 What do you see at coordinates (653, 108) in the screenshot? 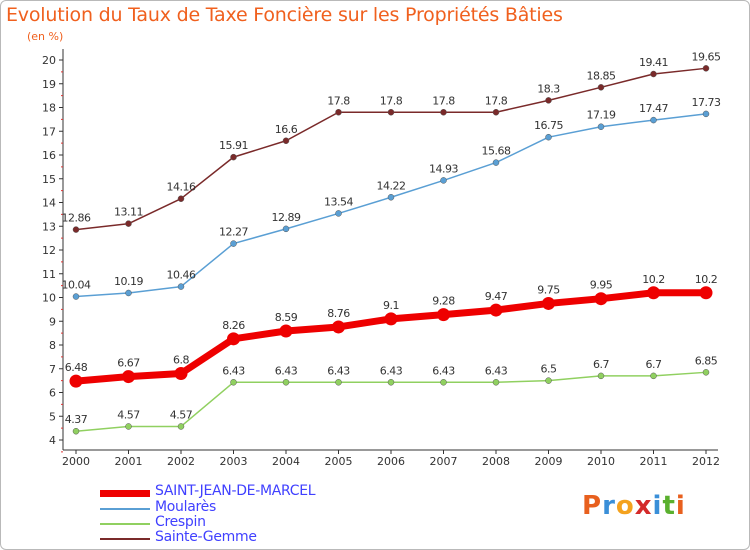
I see `data-label: 17.47` at bounding box center [653, 108].